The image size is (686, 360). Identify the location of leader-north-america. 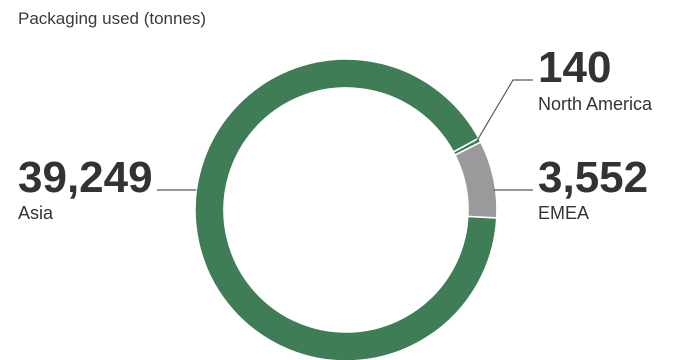
(504, 111).